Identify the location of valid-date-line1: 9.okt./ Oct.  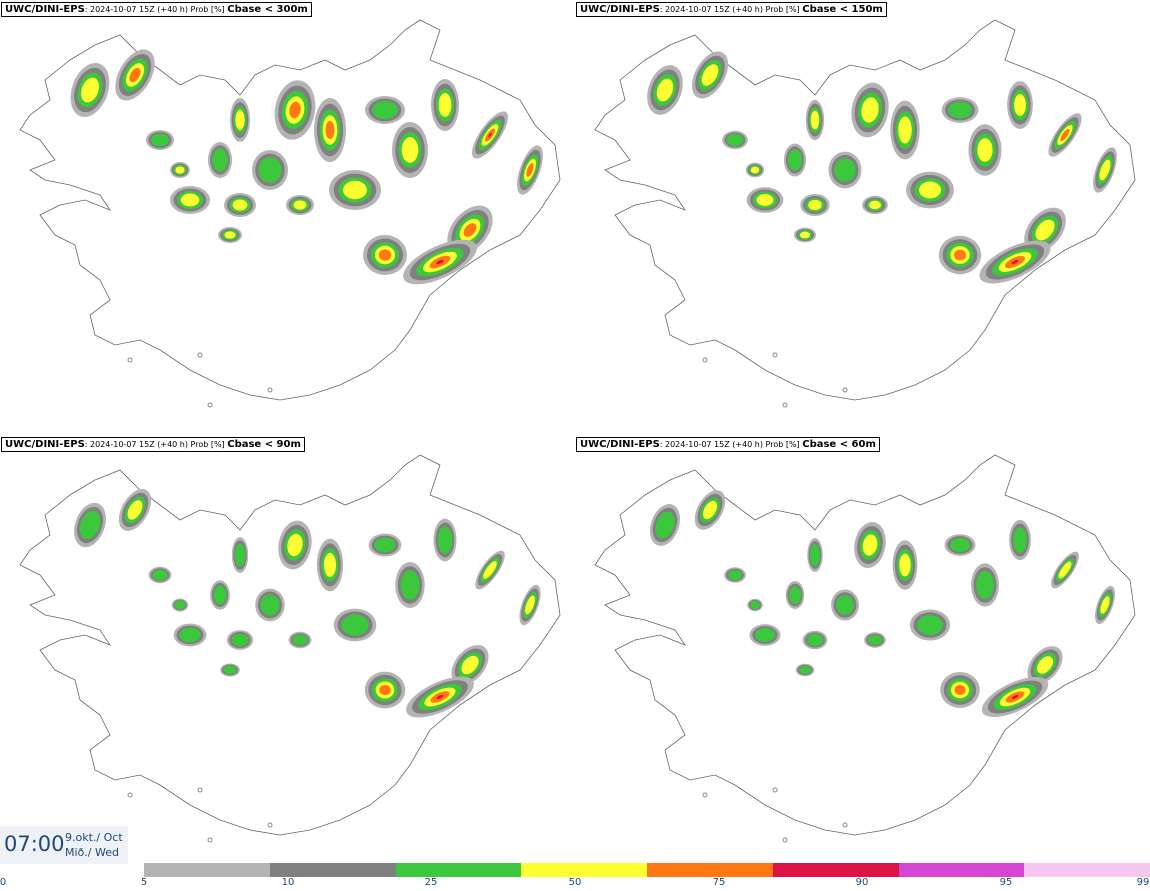
(94, 837).